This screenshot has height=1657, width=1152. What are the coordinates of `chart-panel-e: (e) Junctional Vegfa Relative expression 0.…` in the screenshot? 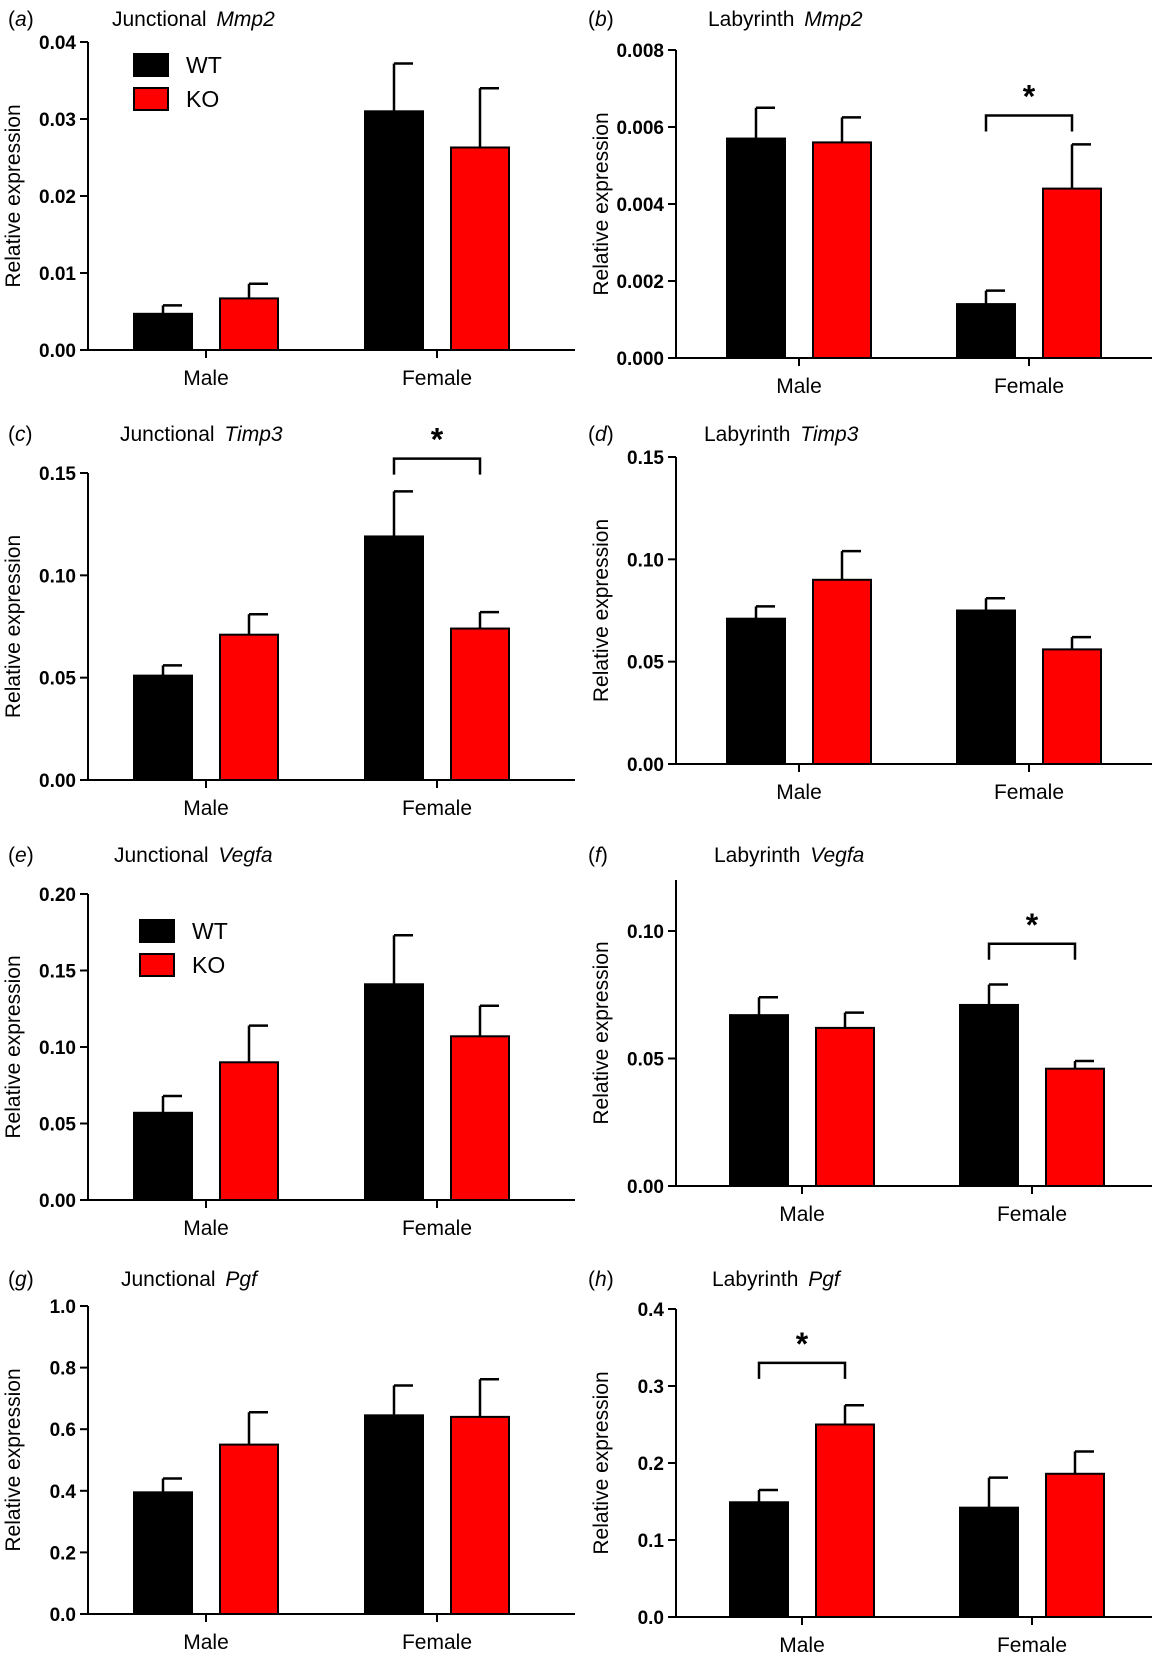 It's located at (288, 1042).